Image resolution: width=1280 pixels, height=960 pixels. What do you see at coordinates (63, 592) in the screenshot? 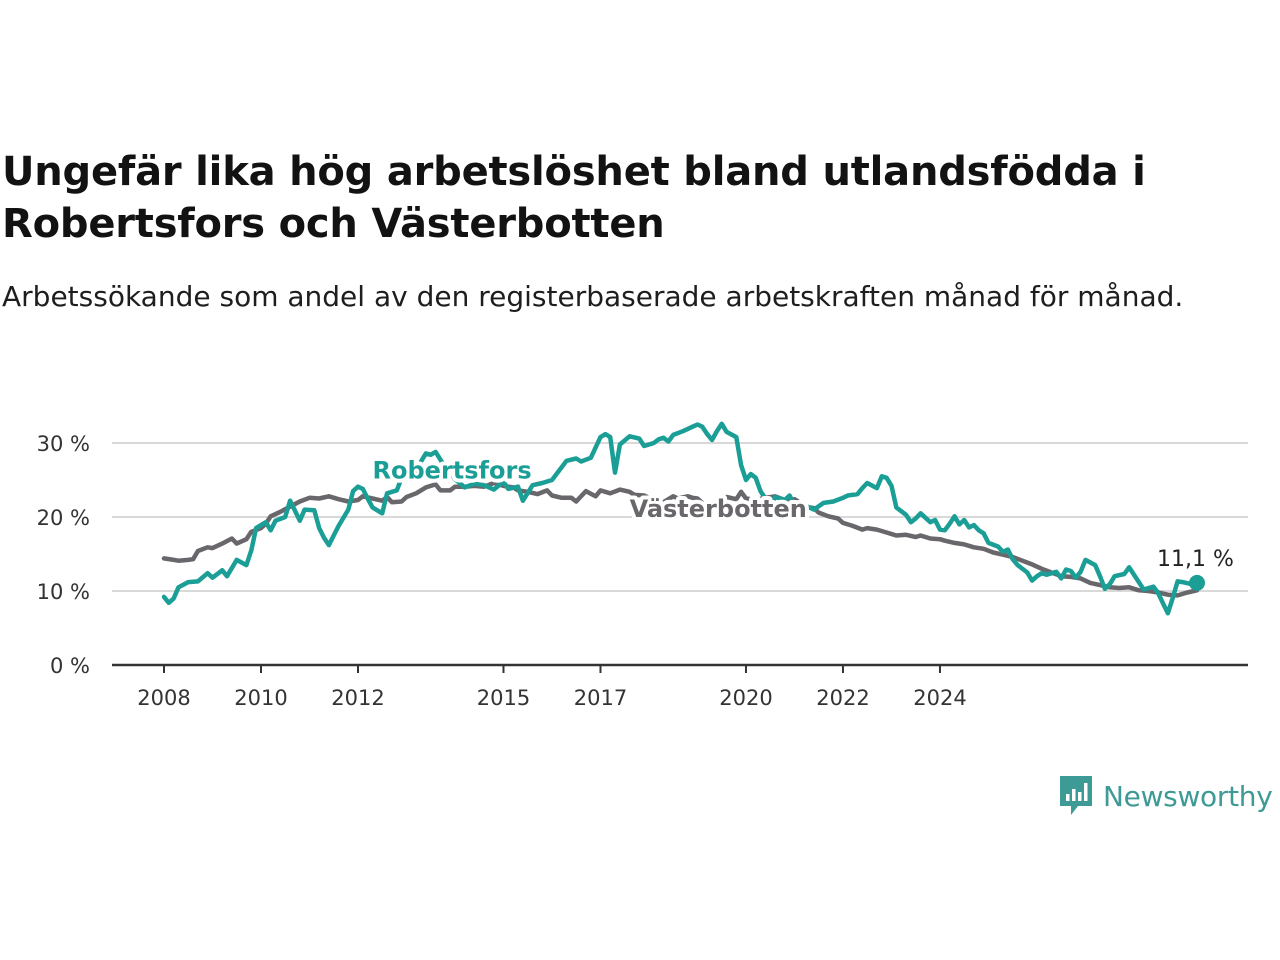
I see `y-tick-label: 10 %` at bounding box center [63, 592].